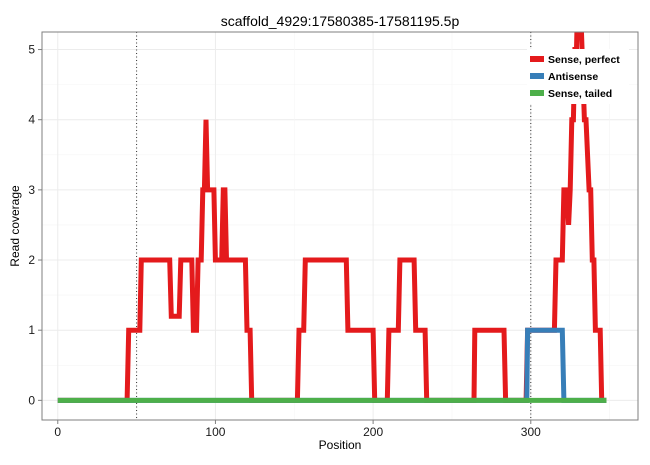 This screenshot has width=650, height=465. Describe the element at coordinates (31, 190) in the screenshot. I see `y-tick-label: 3` at that location.